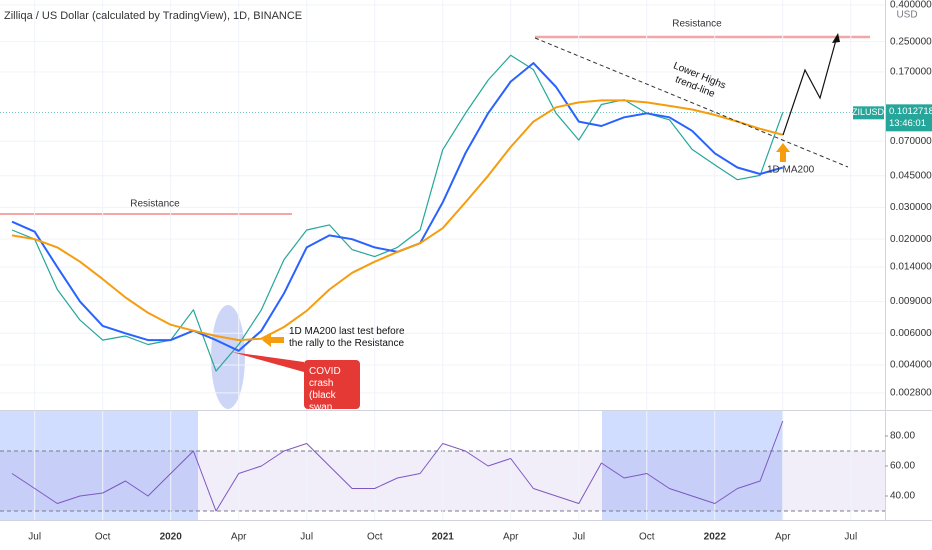 The width and height of the screenshot is (932, 550). Describe the element at coordinates (911, 393) in the screenshot. I see `y-tick-label: 0.00280000` at that location.